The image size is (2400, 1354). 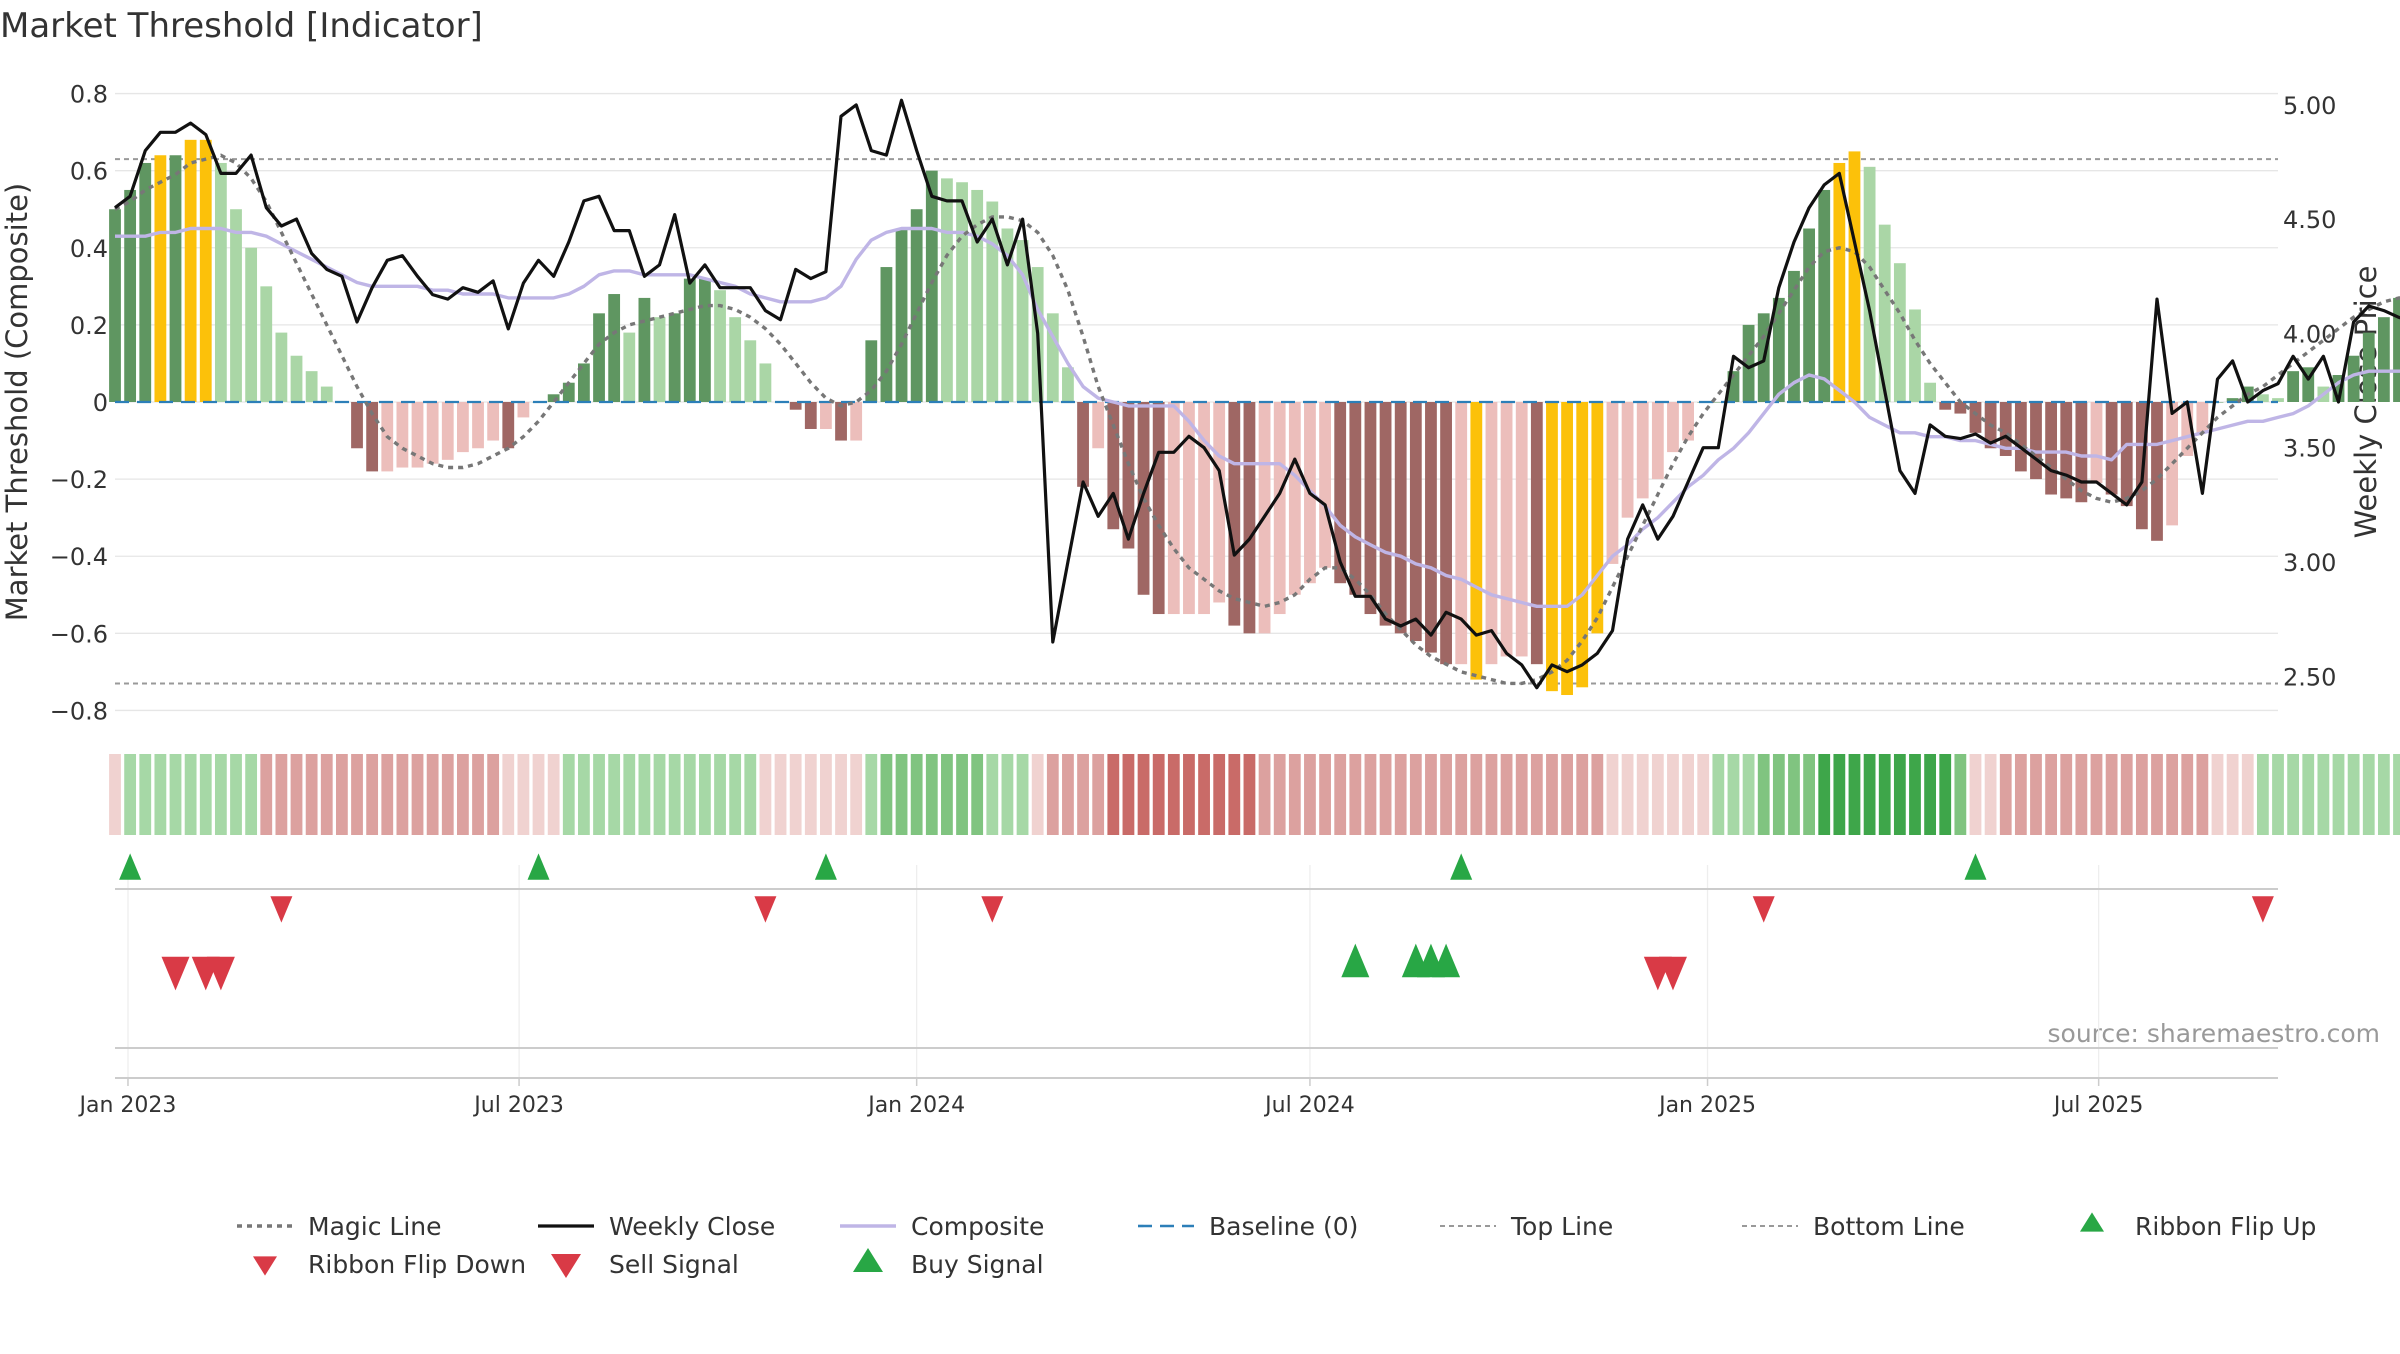 I want to click on ribbon-flip-up-marker, so click(x=825, y=866).